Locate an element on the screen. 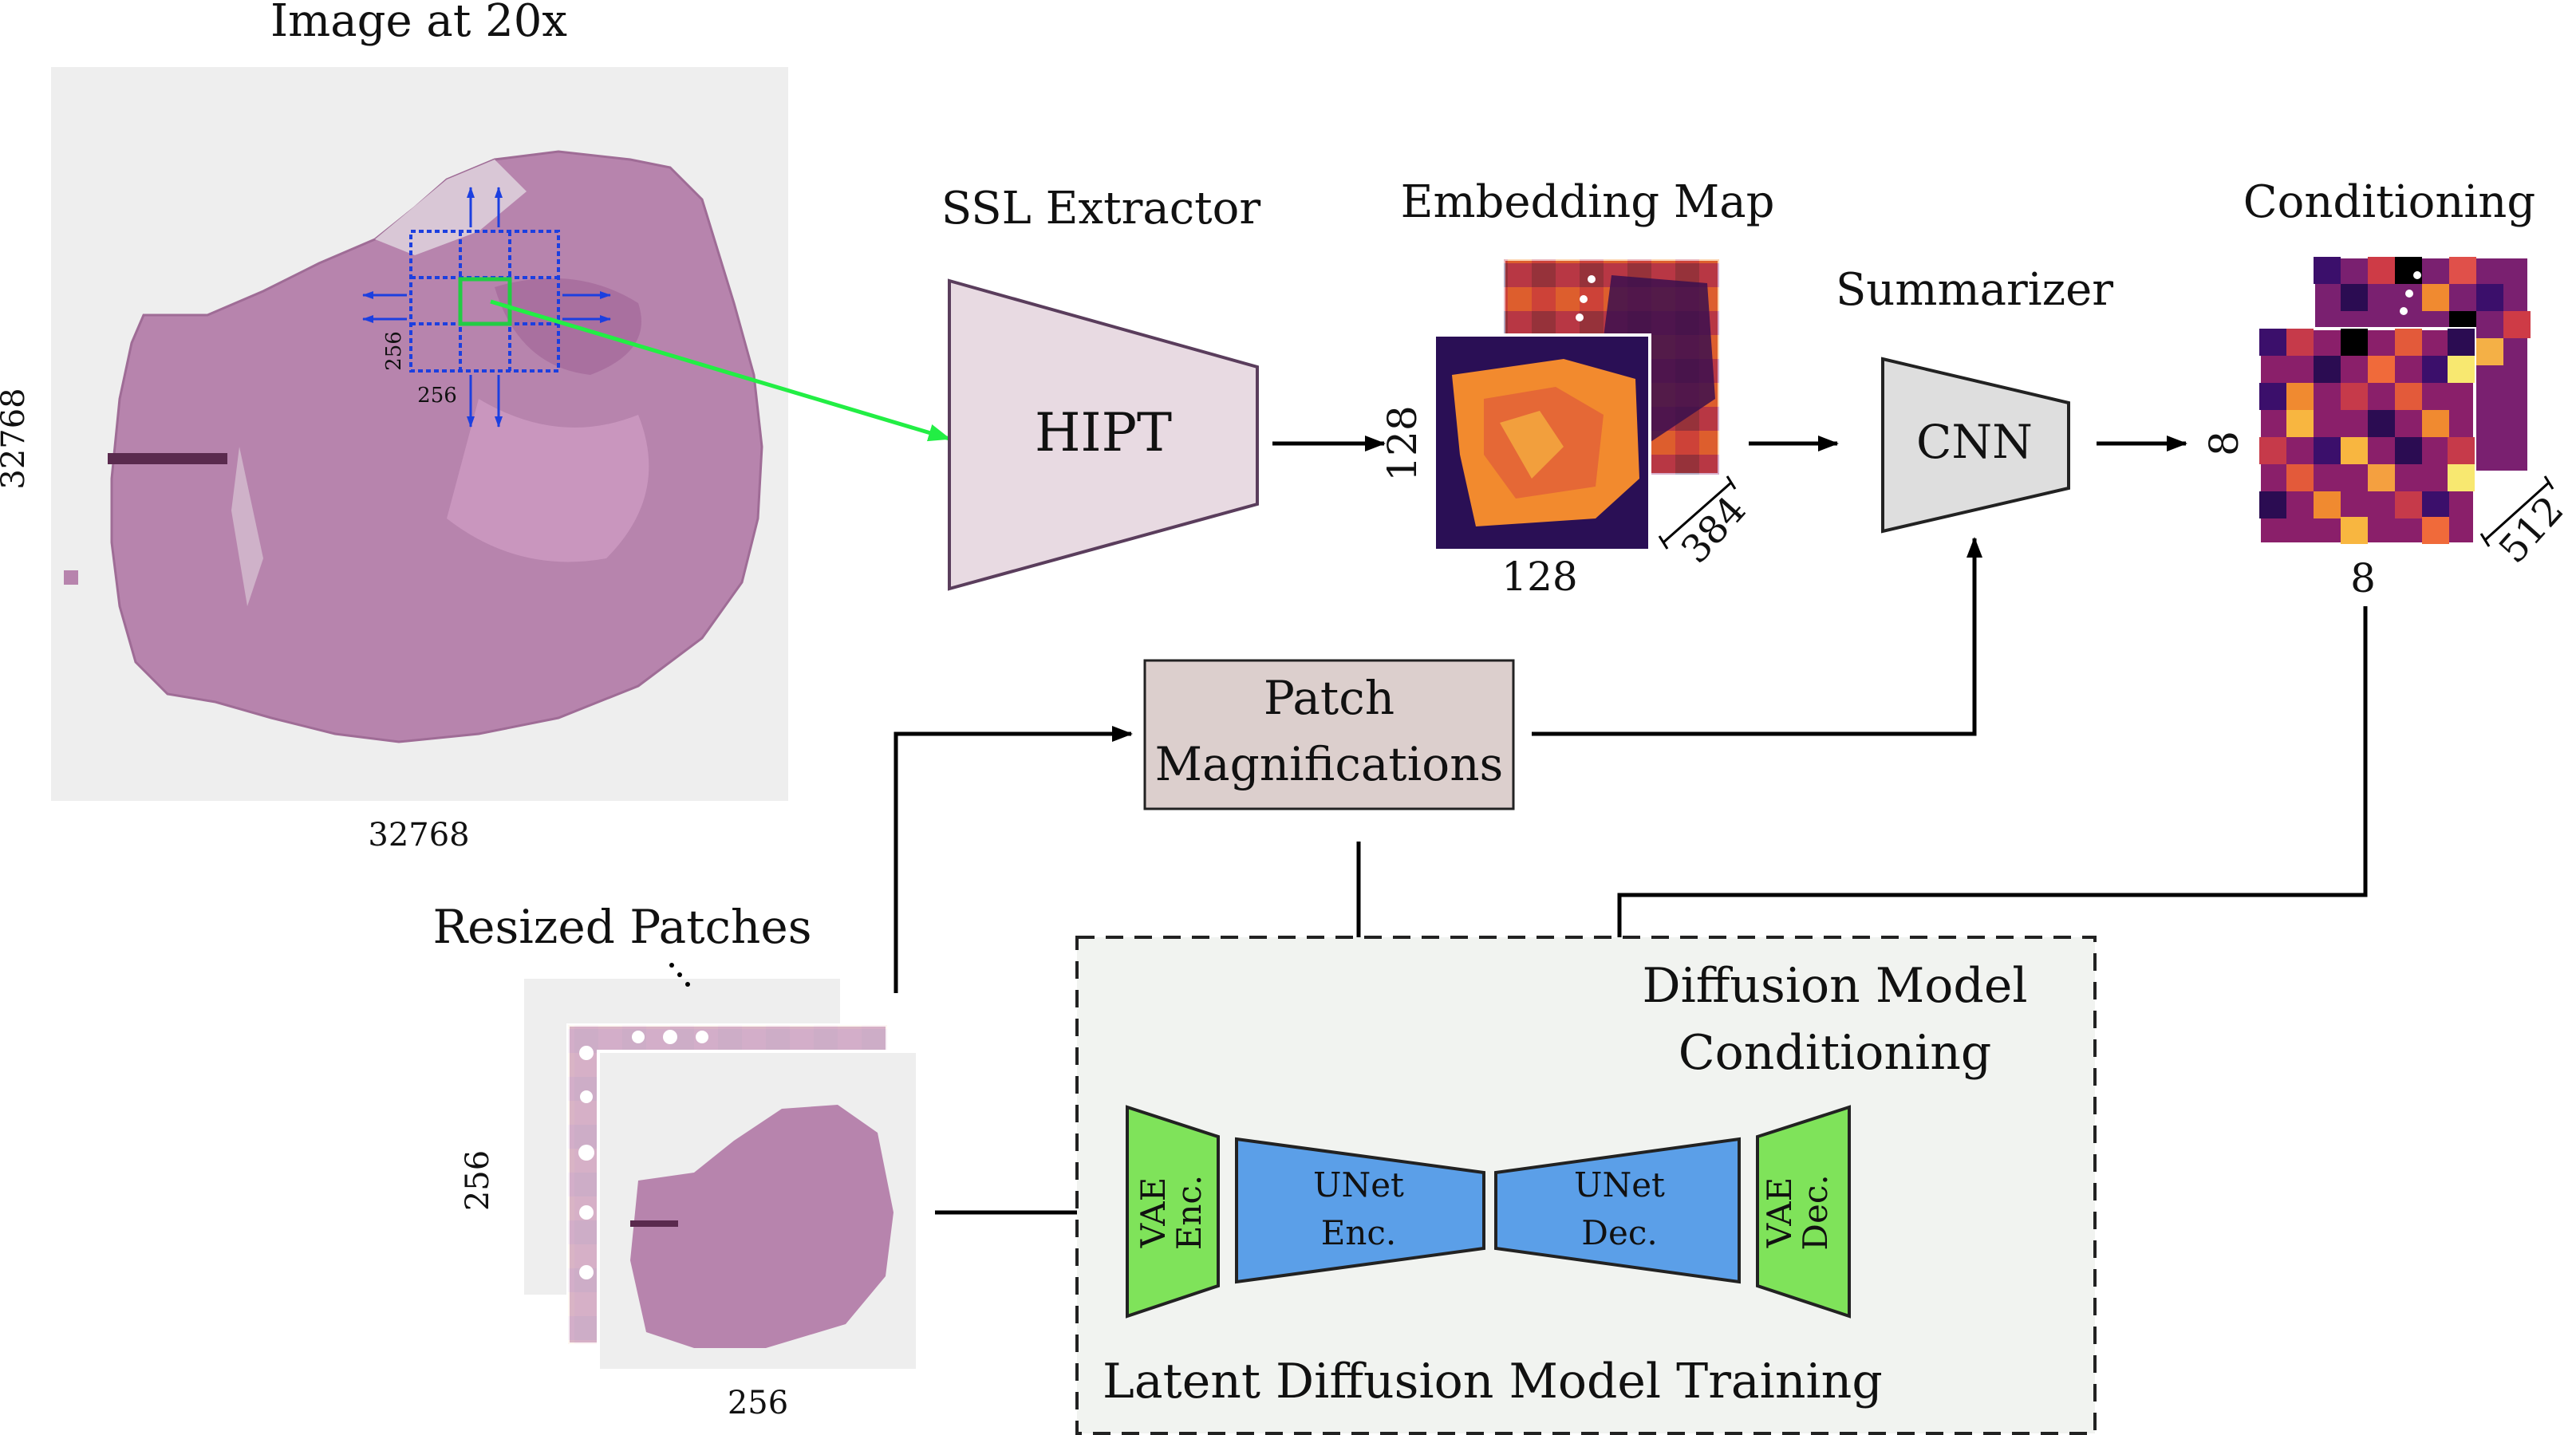 Image resolution: width=2576 pixels, height=1435 pixels. patches-to-magnifications-arrow is located at coordinates (1013, 859).